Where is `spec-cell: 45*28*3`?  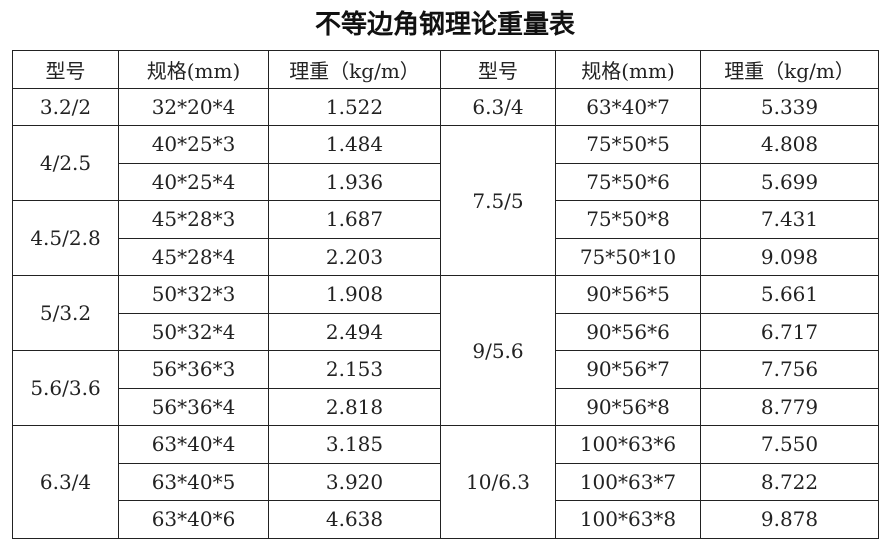
spec-cell: 45*28*3 is located at coordinates (193, 219).